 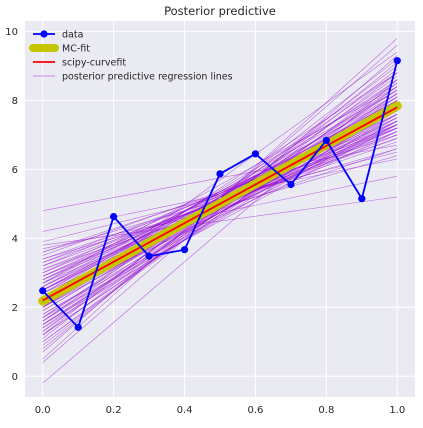 I want to click on y-tick-label: 2, so click(x=15, y=308).